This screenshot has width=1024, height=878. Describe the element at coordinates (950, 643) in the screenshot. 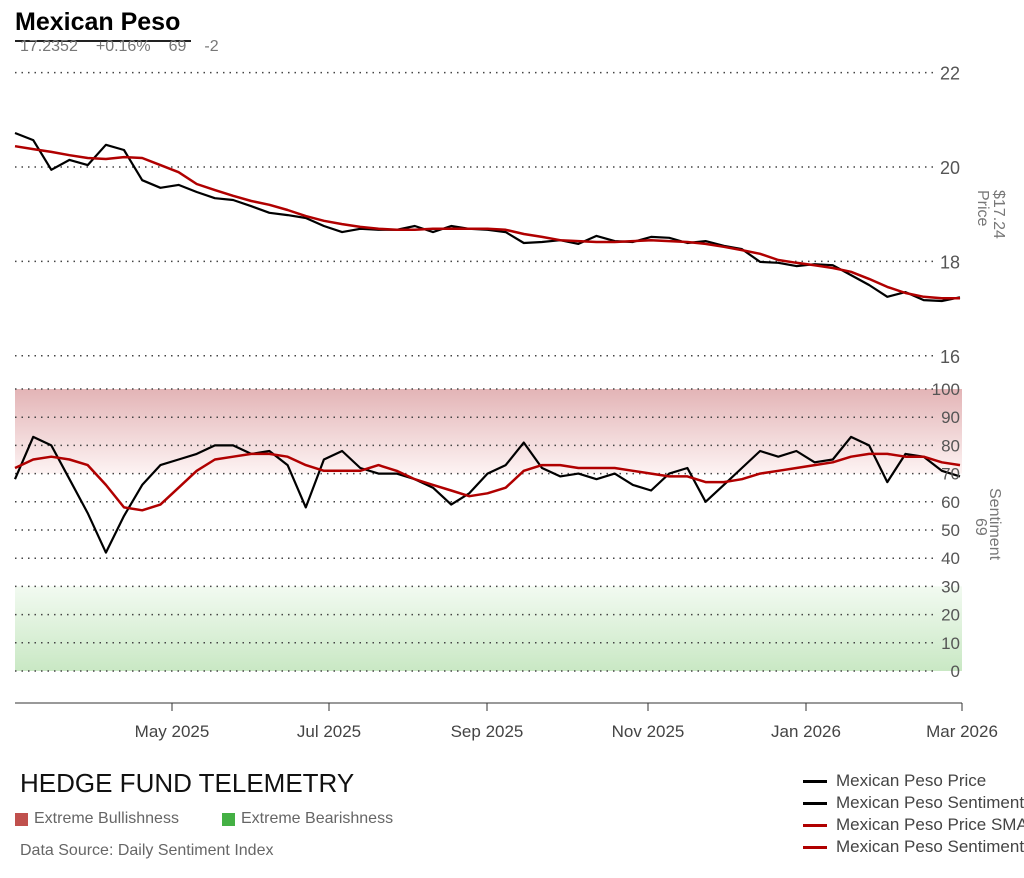

I see `sentiment-tick-label: 10` at that location.